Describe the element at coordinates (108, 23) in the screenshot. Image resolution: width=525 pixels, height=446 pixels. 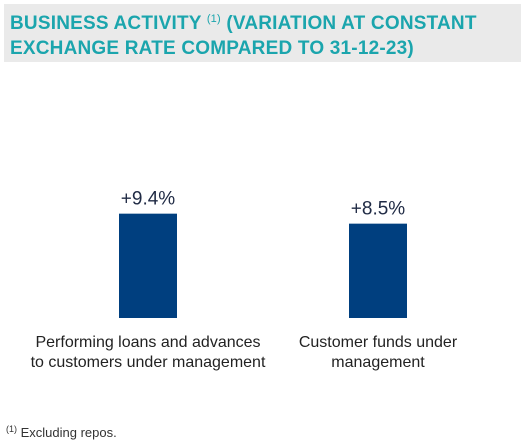
I see `title-text-before: BUSINESS ACTIVITY` at that location.